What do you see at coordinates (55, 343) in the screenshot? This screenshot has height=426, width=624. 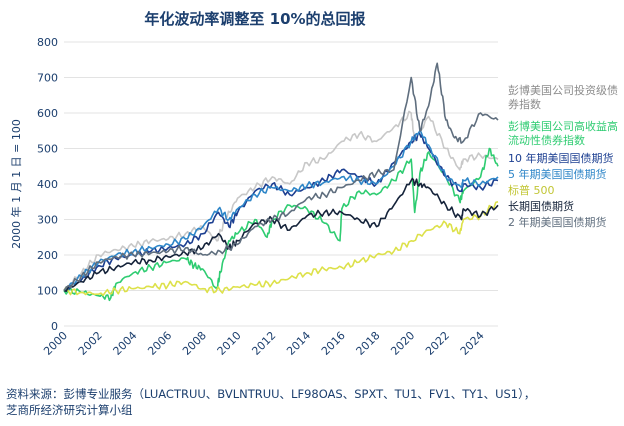 I see `x-tick-label: 2000` at bounding box center [55, 343].